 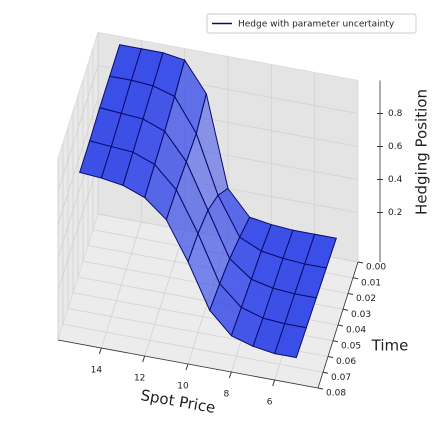 What do you see at coordinates (395, 147) in the screenshot?
I see `z-tick-label: 0.6` at bounding box center [395, 147].